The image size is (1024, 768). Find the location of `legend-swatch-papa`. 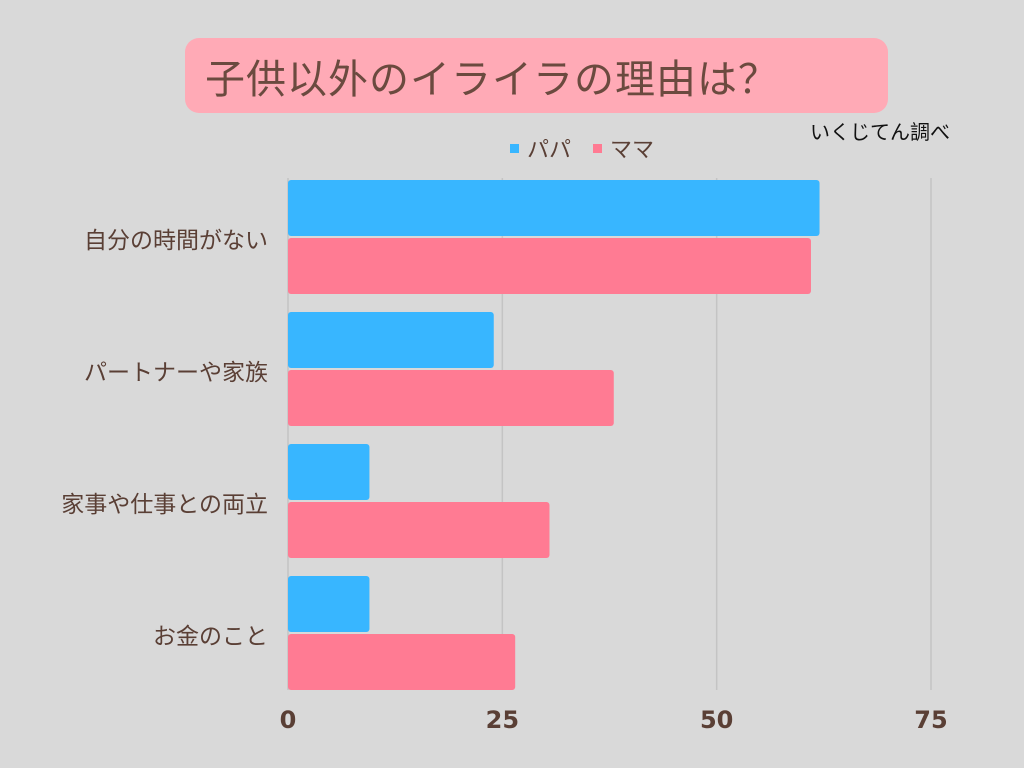

legend-swatch-papa is located at coordinates (514, 148).